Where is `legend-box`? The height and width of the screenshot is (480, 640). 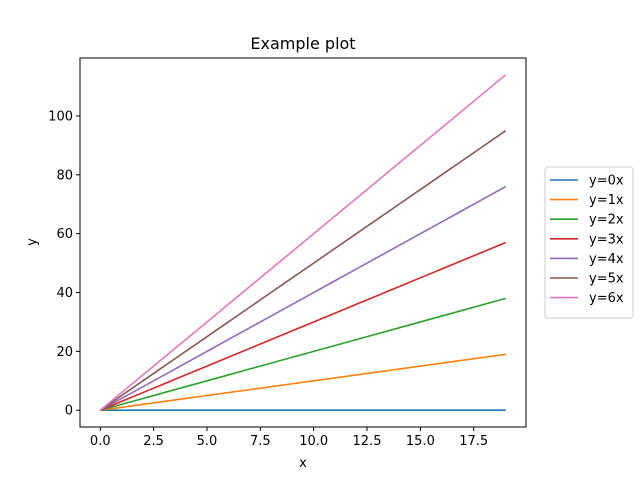
legend-box is located at coordinates (589, 242).